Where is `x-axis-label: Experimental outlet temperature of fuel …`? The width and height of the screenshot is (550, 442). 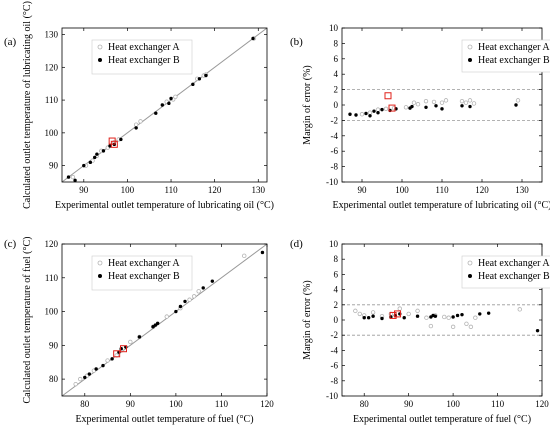 x-axis-label: Experimental outlet temperature of fuel … is located at coordinates (442, 419).